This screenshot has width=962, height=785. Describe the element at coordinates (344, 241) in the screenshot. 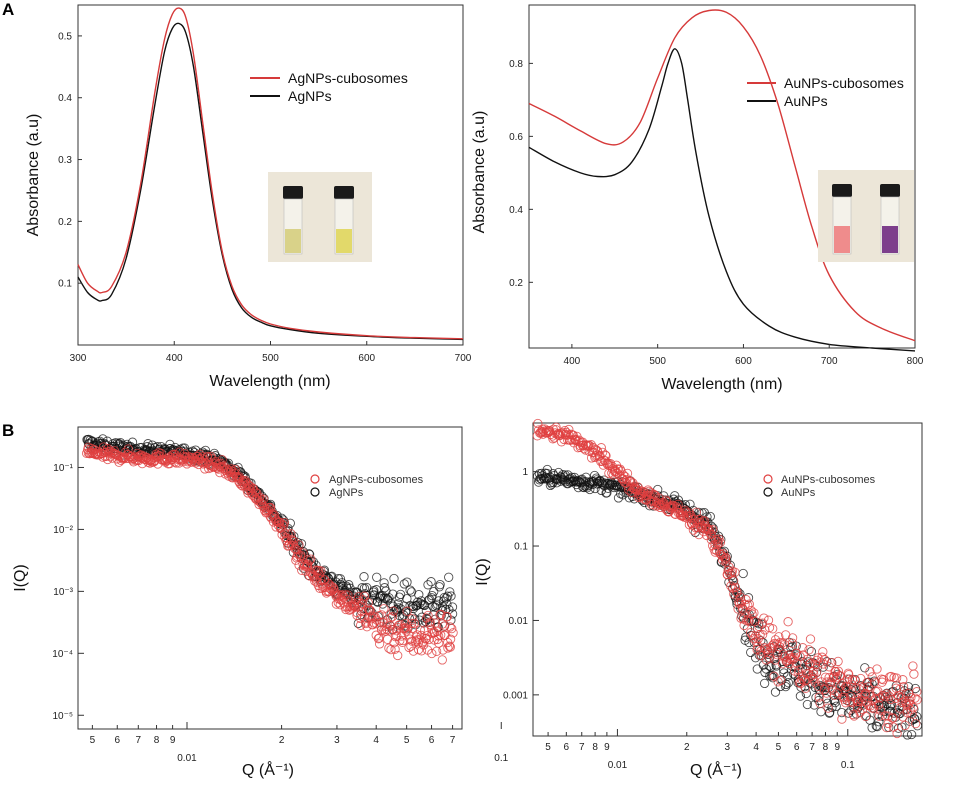

I see `vial-liquid` at that location.